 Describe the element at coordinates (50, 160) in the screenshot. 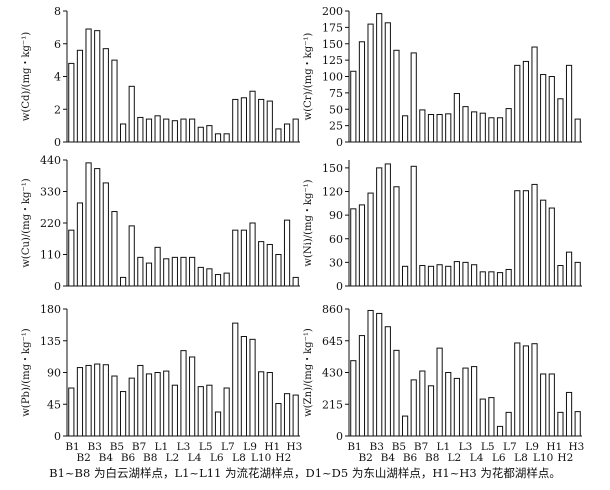

I see `y-tick-label: 440` at that location.